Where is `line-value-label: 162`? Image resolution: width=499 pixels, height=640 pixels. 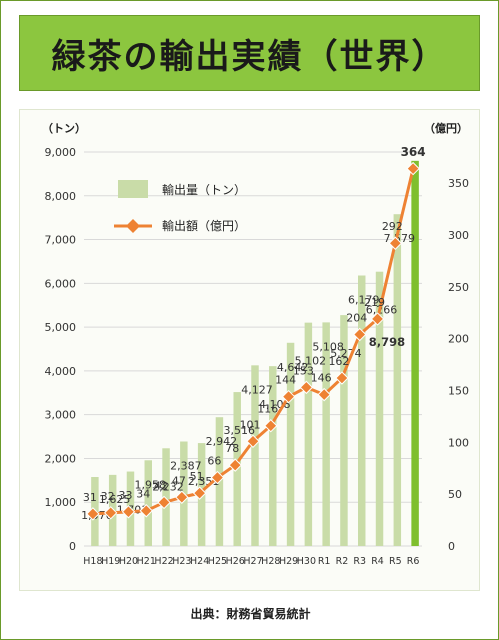
line-value-label: 162 is located at coordinates (338, 361).